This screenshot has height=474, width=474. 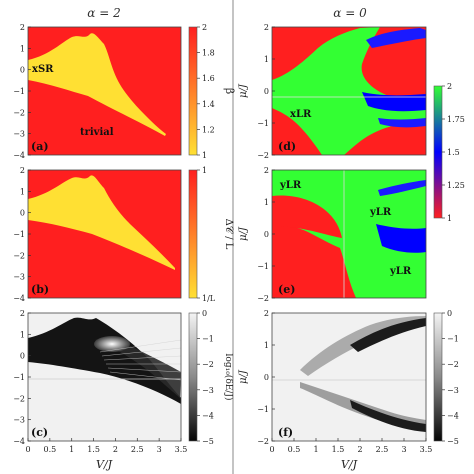 I want to click on left-column-title: α = 2, so click(x=103, y=13).